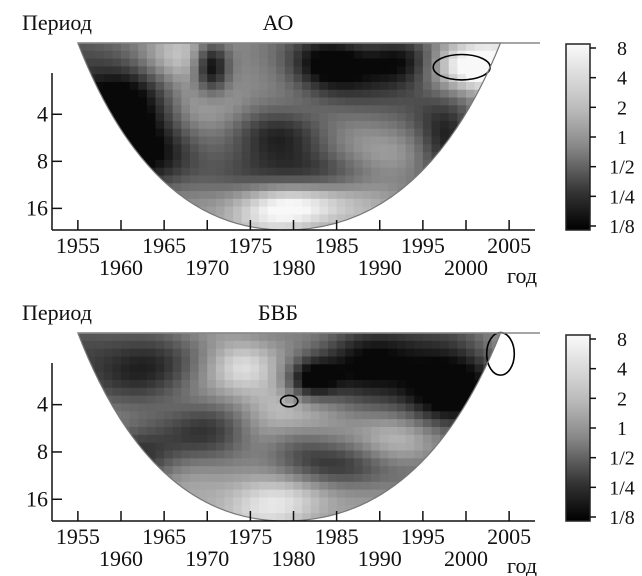 The image size is (642, 576). Describe the element at coordinates (622, 108) in the screenshot. I see `colorbar-label: 2` at that location.